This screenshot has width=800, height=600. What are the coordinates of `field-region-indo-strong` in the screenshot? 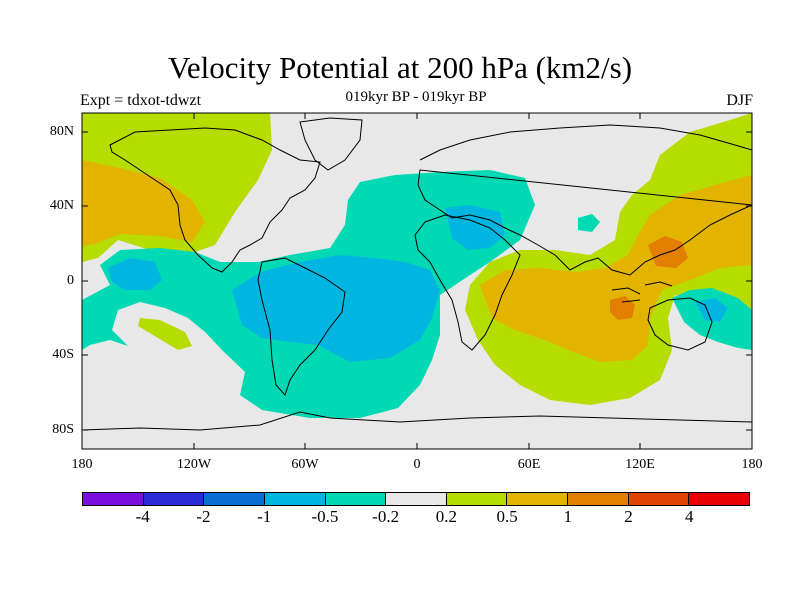 It's located at (622, 308).